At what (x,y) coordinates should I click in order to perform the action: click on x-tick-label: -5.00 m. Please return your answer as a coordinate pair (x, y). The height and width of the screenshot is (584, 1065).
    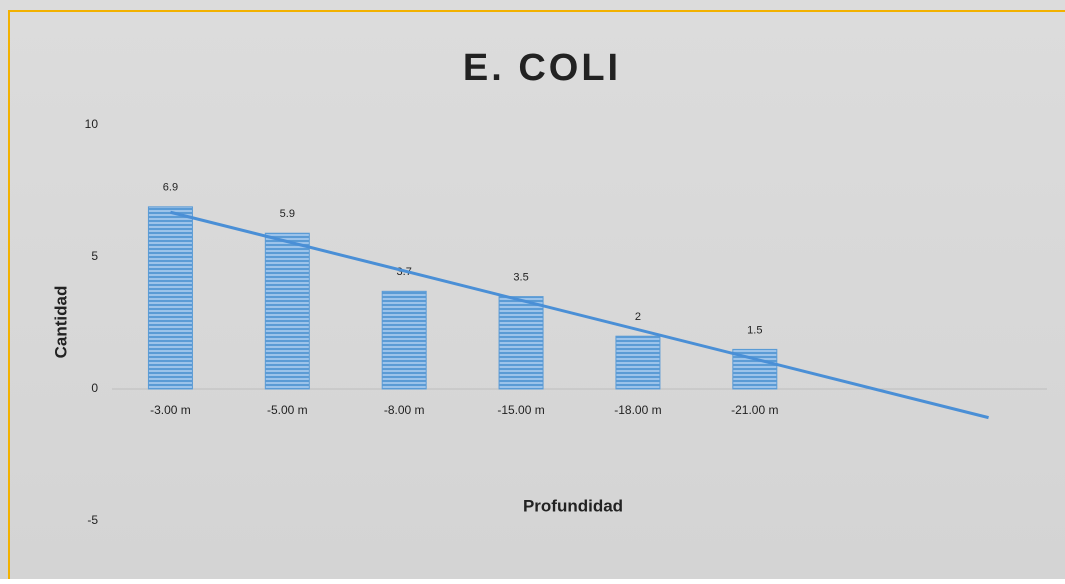
    Looking at the image, I should click on (287, 410).